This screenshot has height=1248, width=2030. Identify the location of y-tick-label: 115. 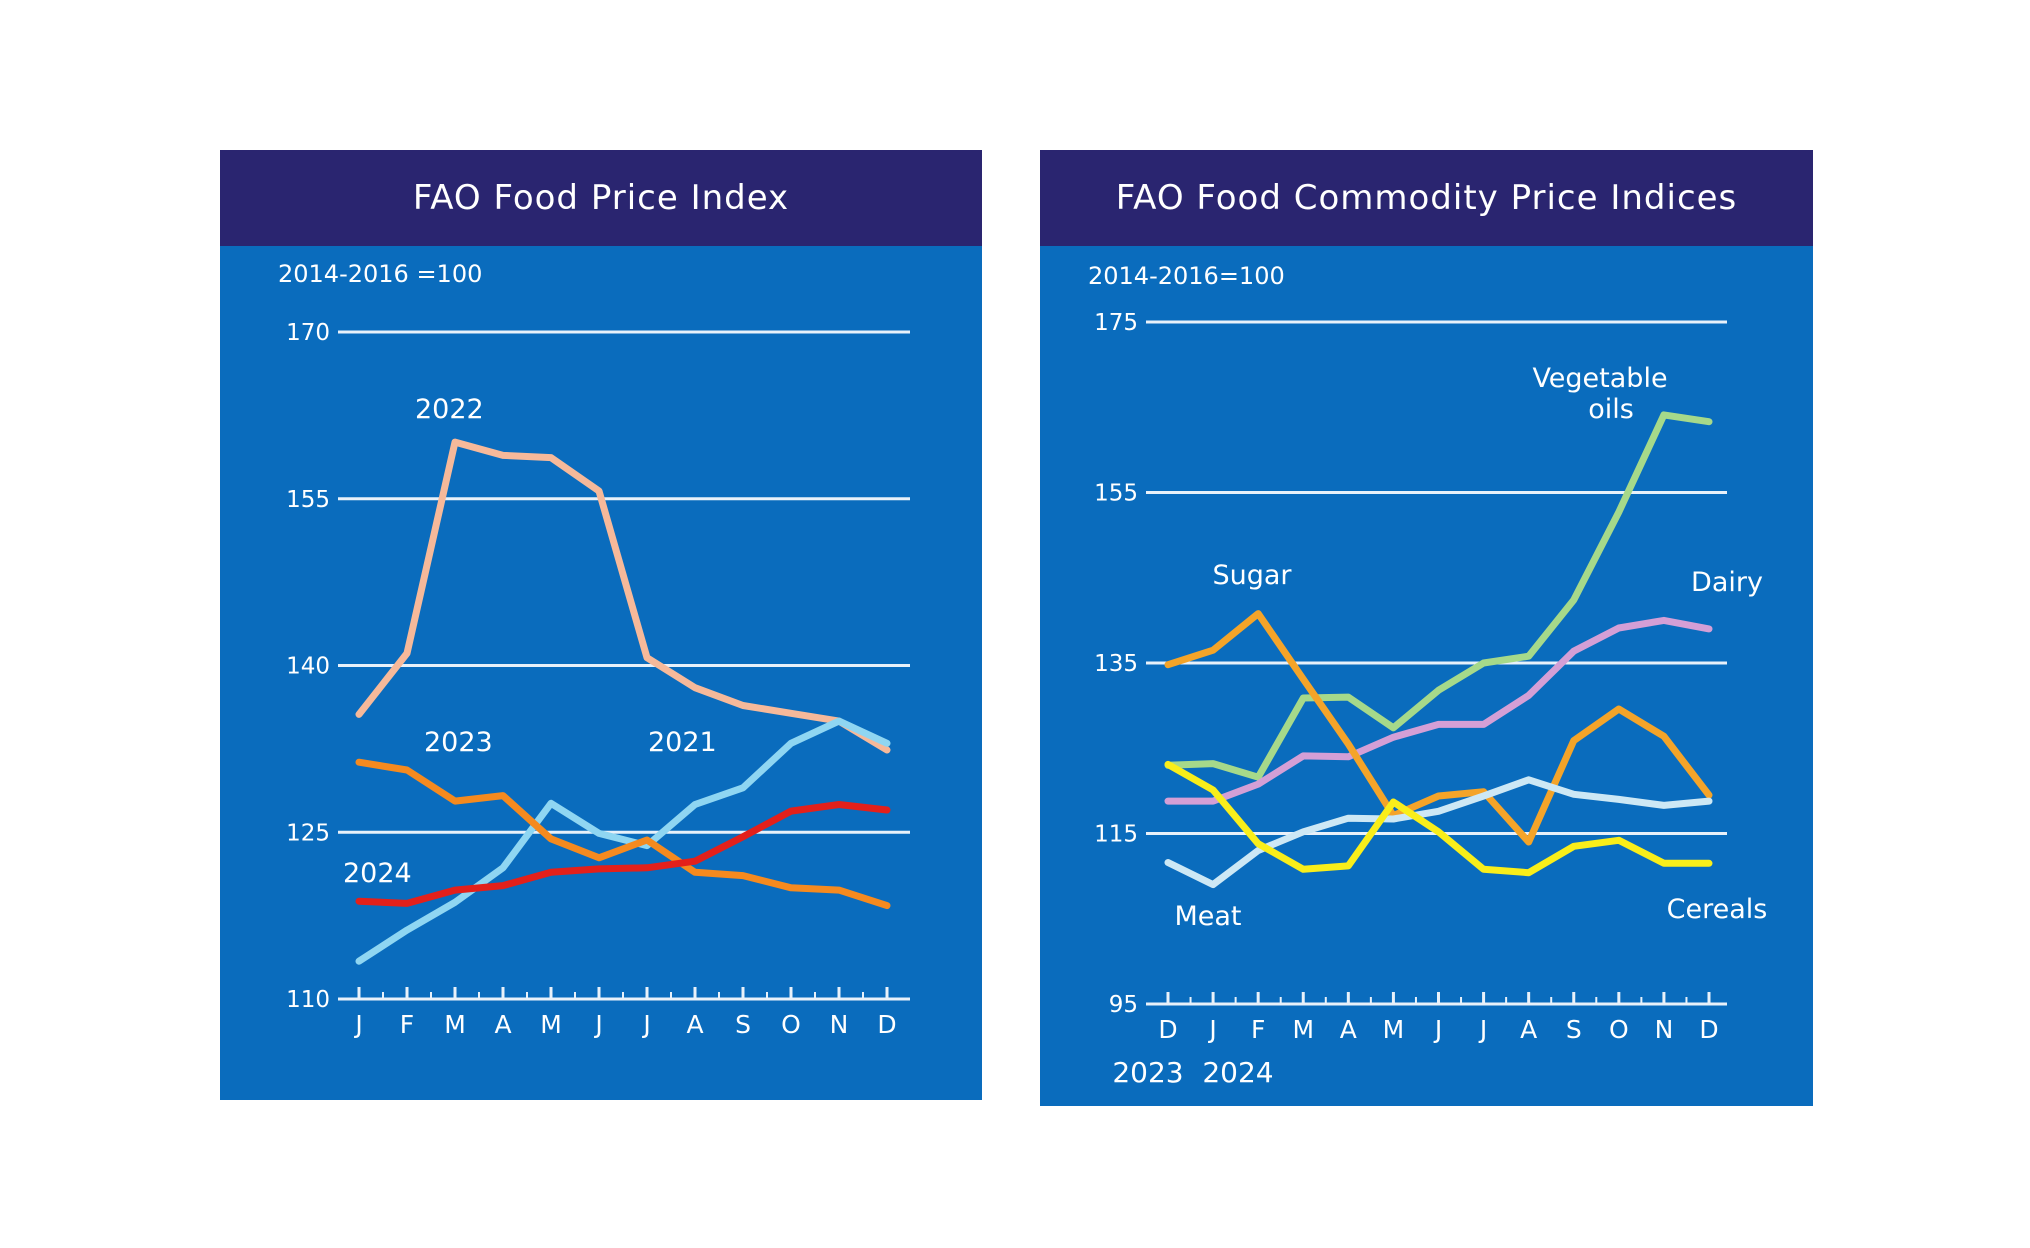
(1116, 835).